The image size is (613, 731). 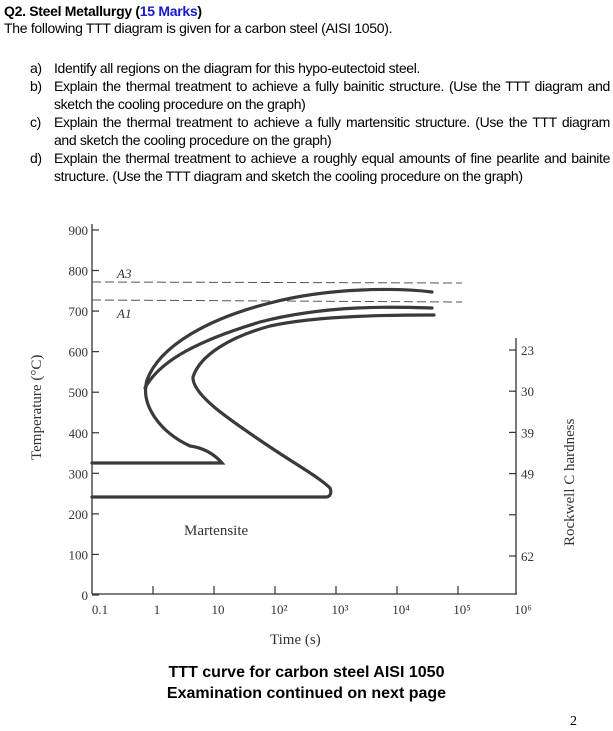 I want to click on hardness-tick-label: 30, so click(x=527, y=391).